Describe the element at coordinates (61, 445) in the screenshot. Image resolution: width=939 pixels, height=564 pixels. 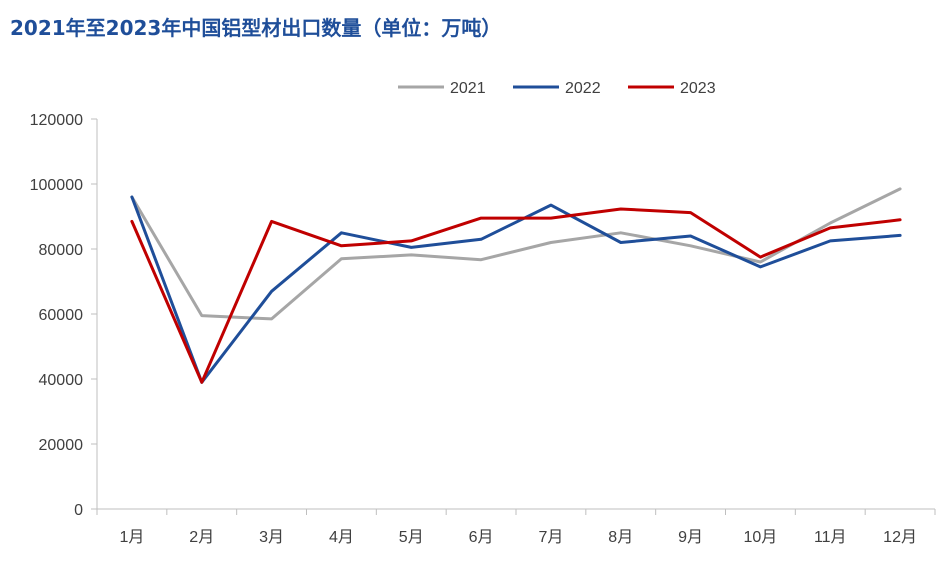
I see `y-tick-label: 20000` at that location.